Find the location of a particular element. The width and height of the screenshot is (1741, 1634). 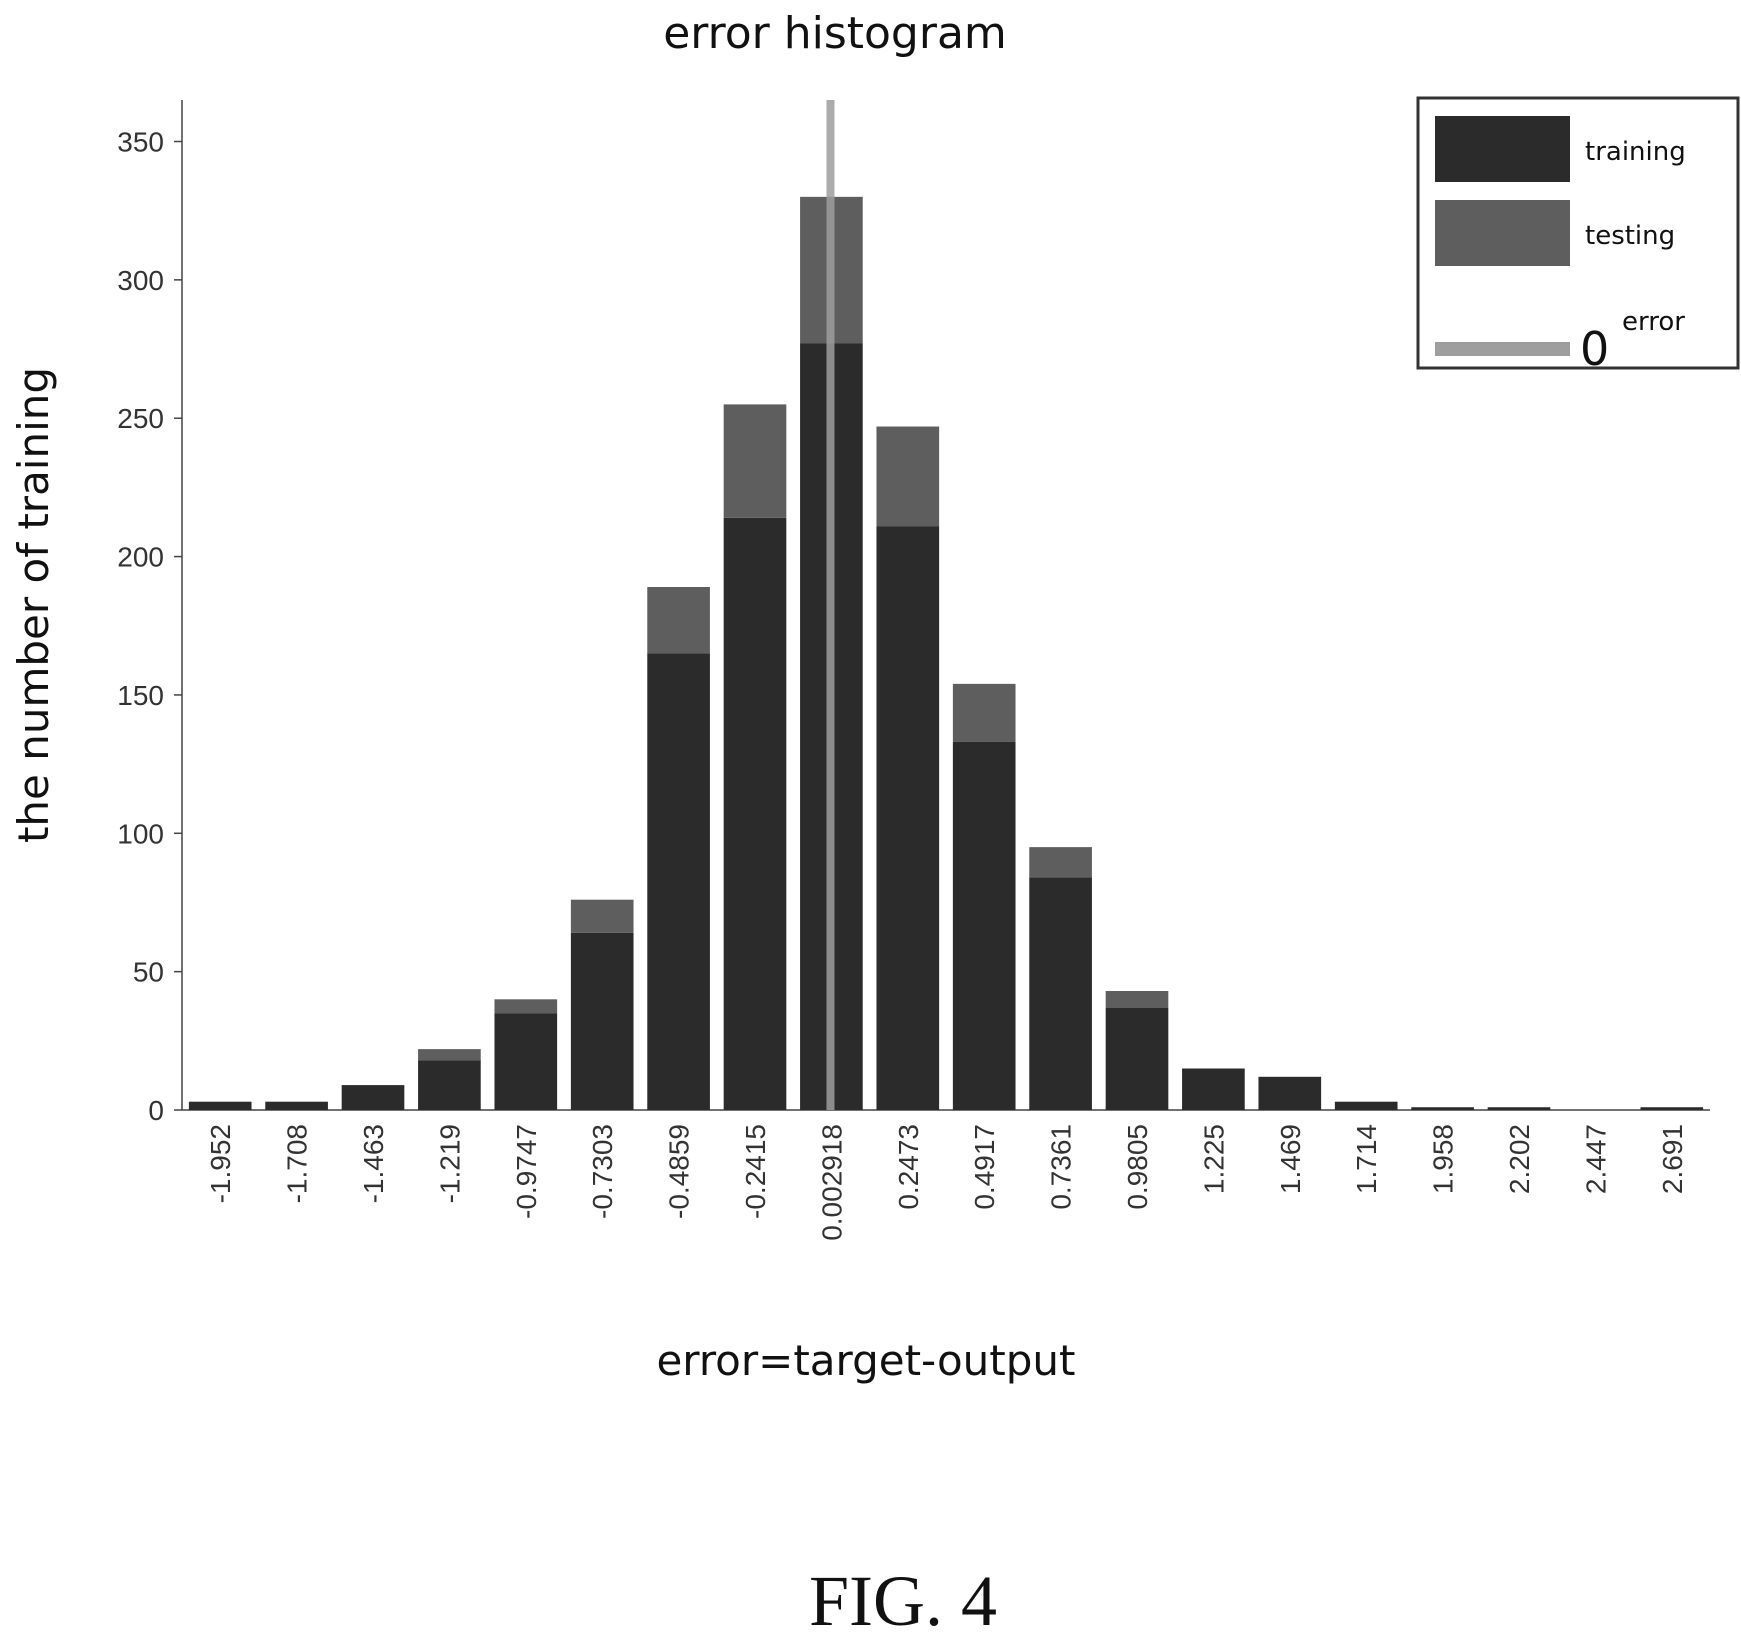

legend: training testing 0 error is located at coordinates (1578, 236).